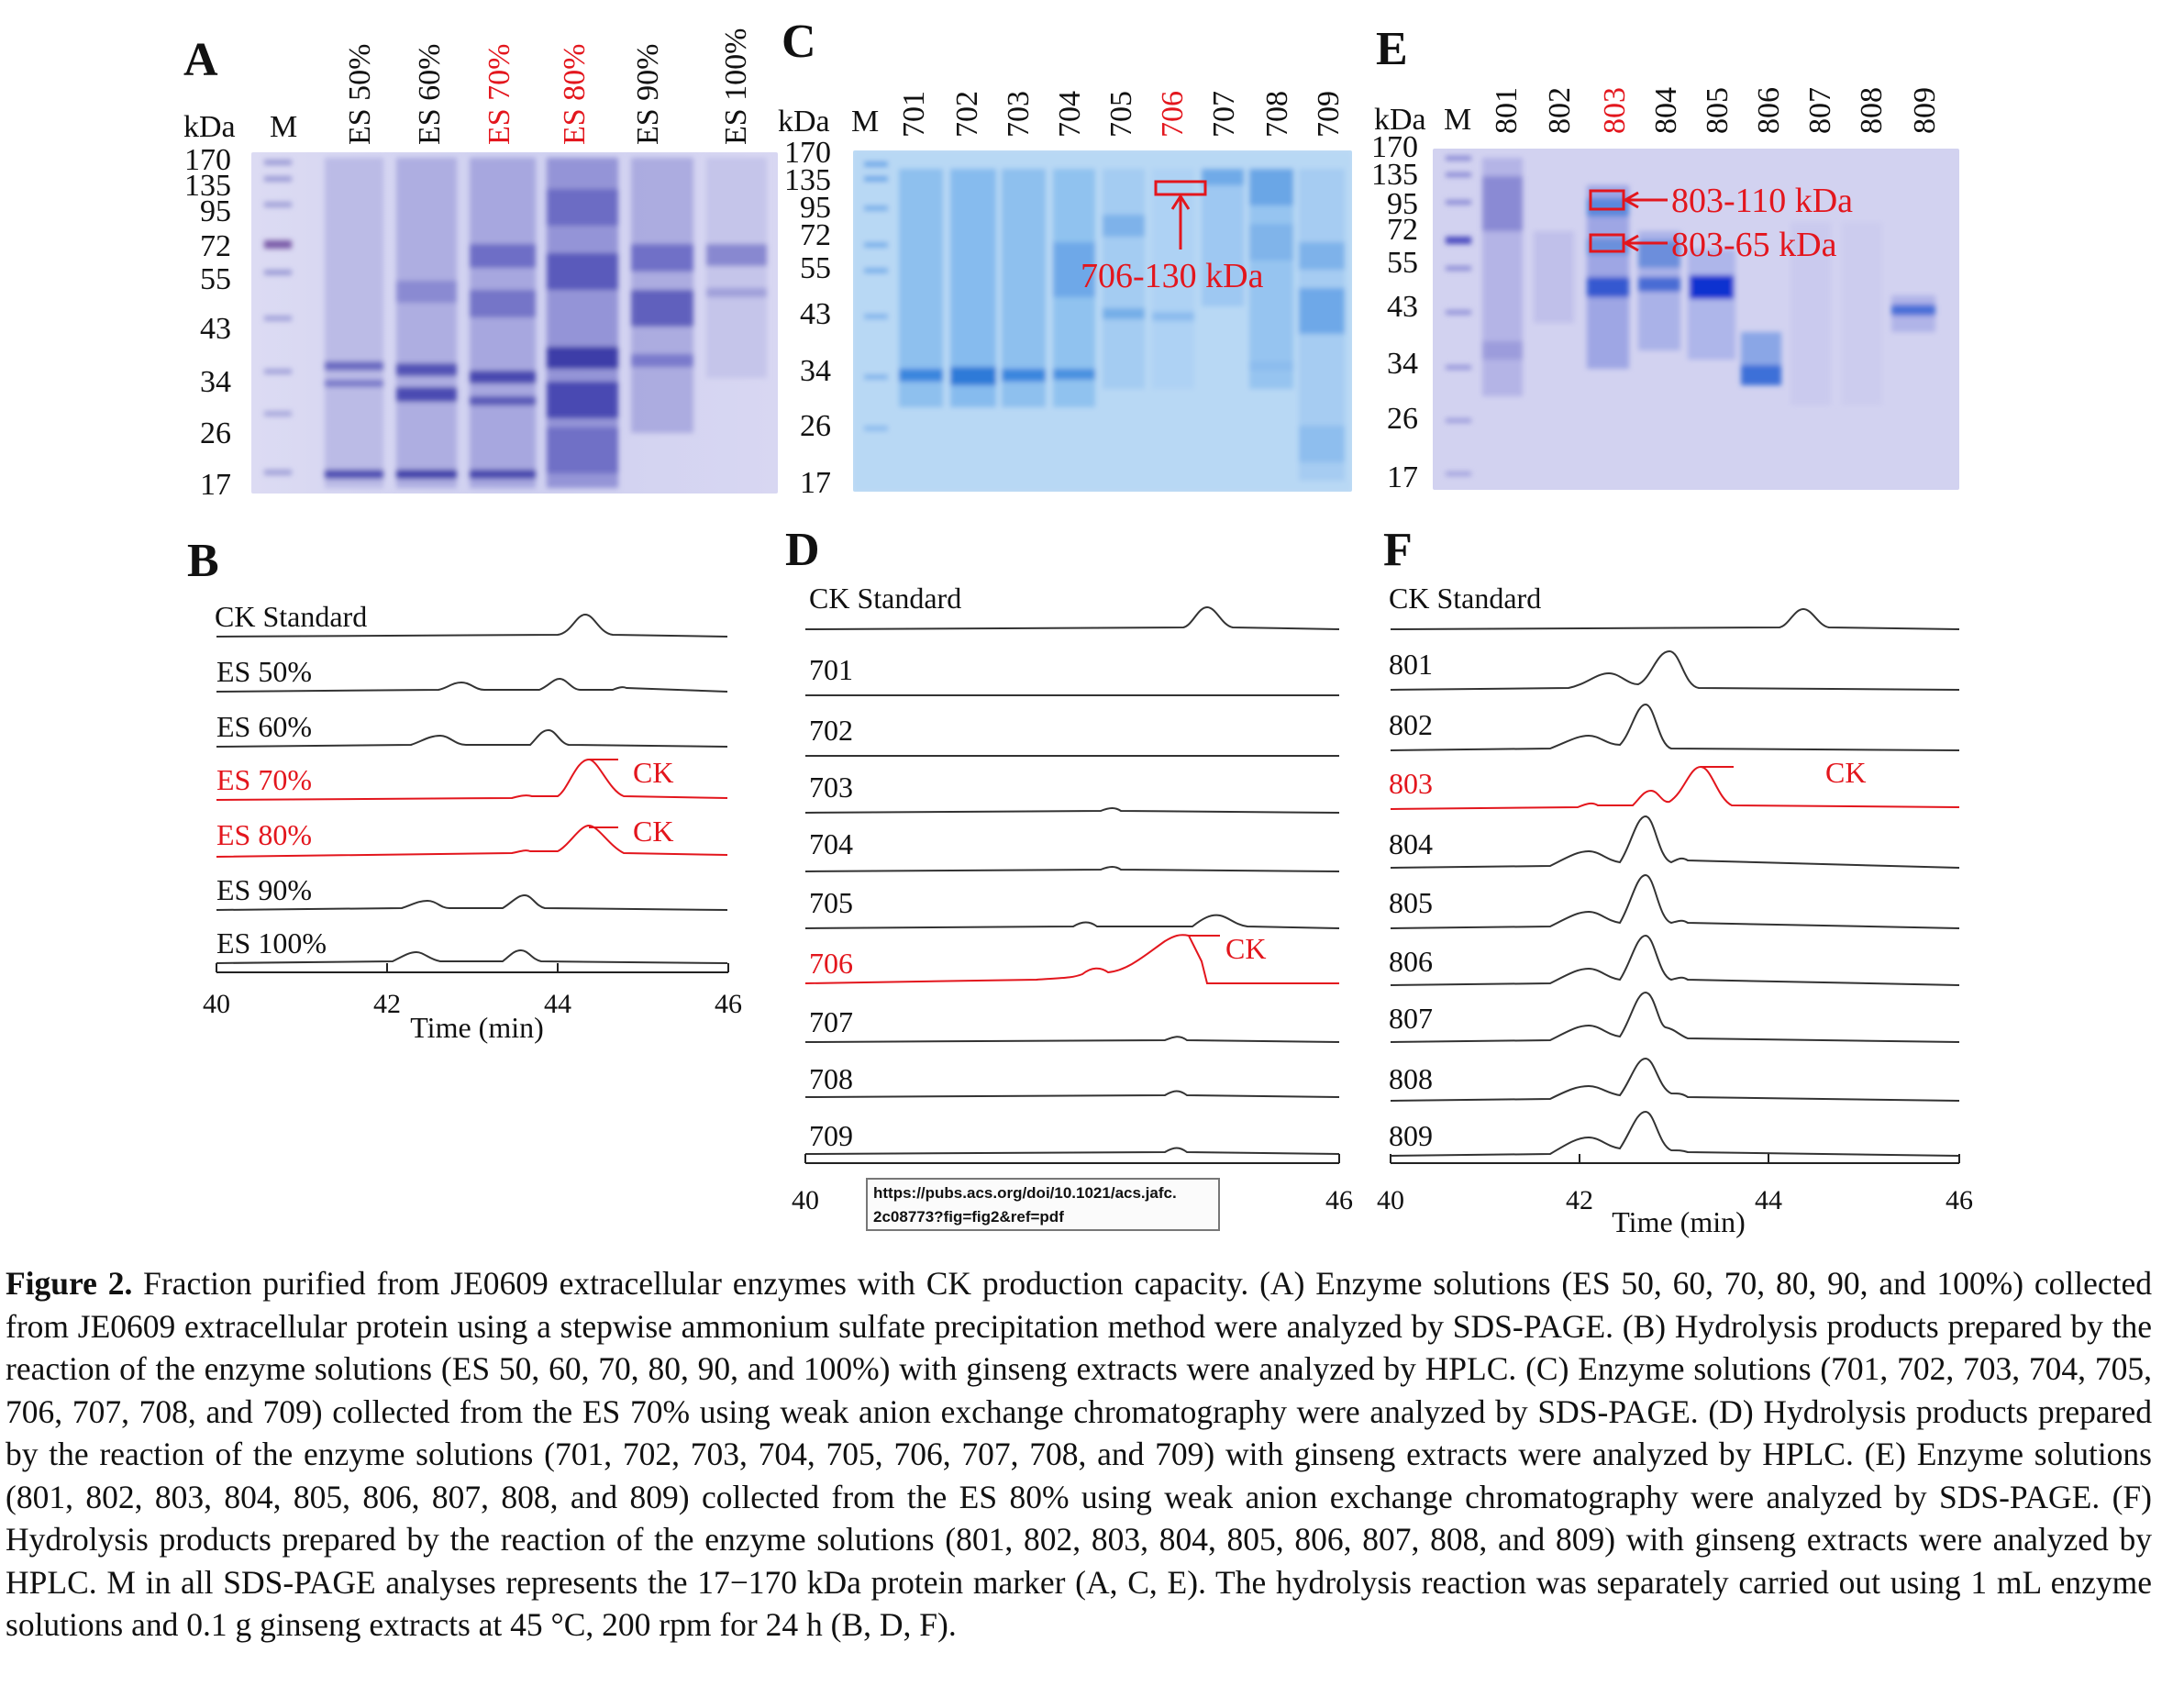 Image resolution: width=2184 pixels, height=1686 pixels. I want to click on trace-label-f-807: 807, so click(1411, 1018).